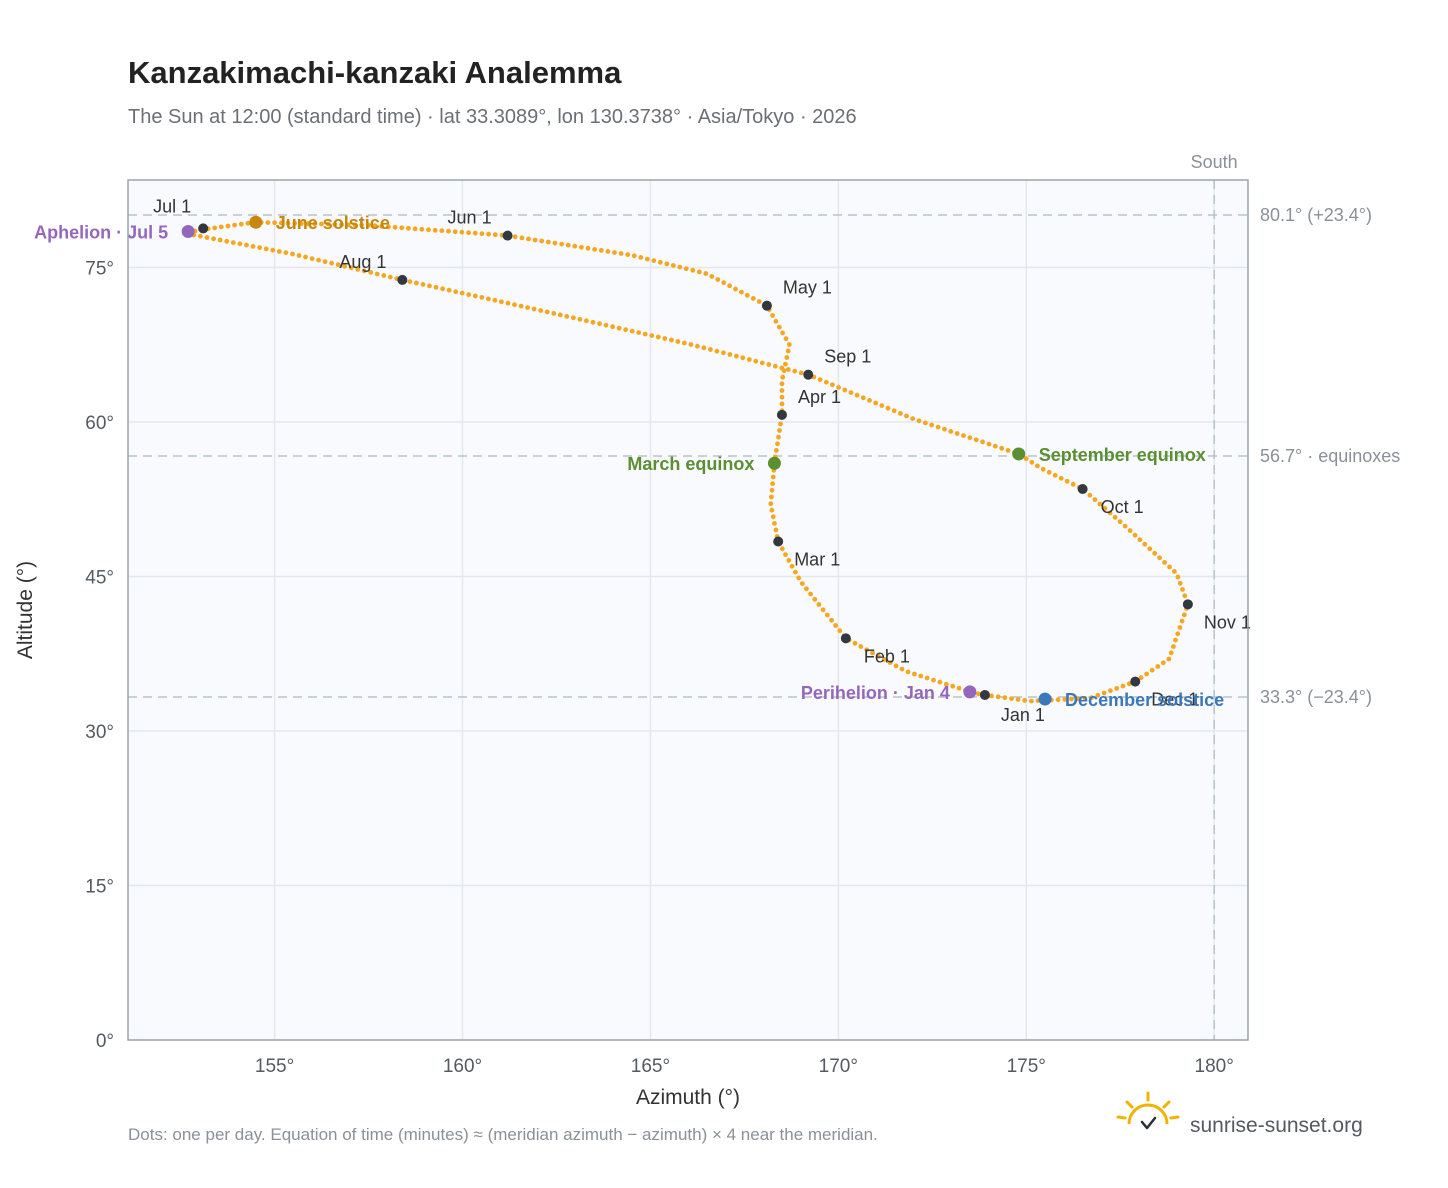 Image resolution: width=1448 pixels, height=1188 pixels. Describe the element at coordinates (1214, 162) in the screenshot. I see `meridian-label: South` at that location.